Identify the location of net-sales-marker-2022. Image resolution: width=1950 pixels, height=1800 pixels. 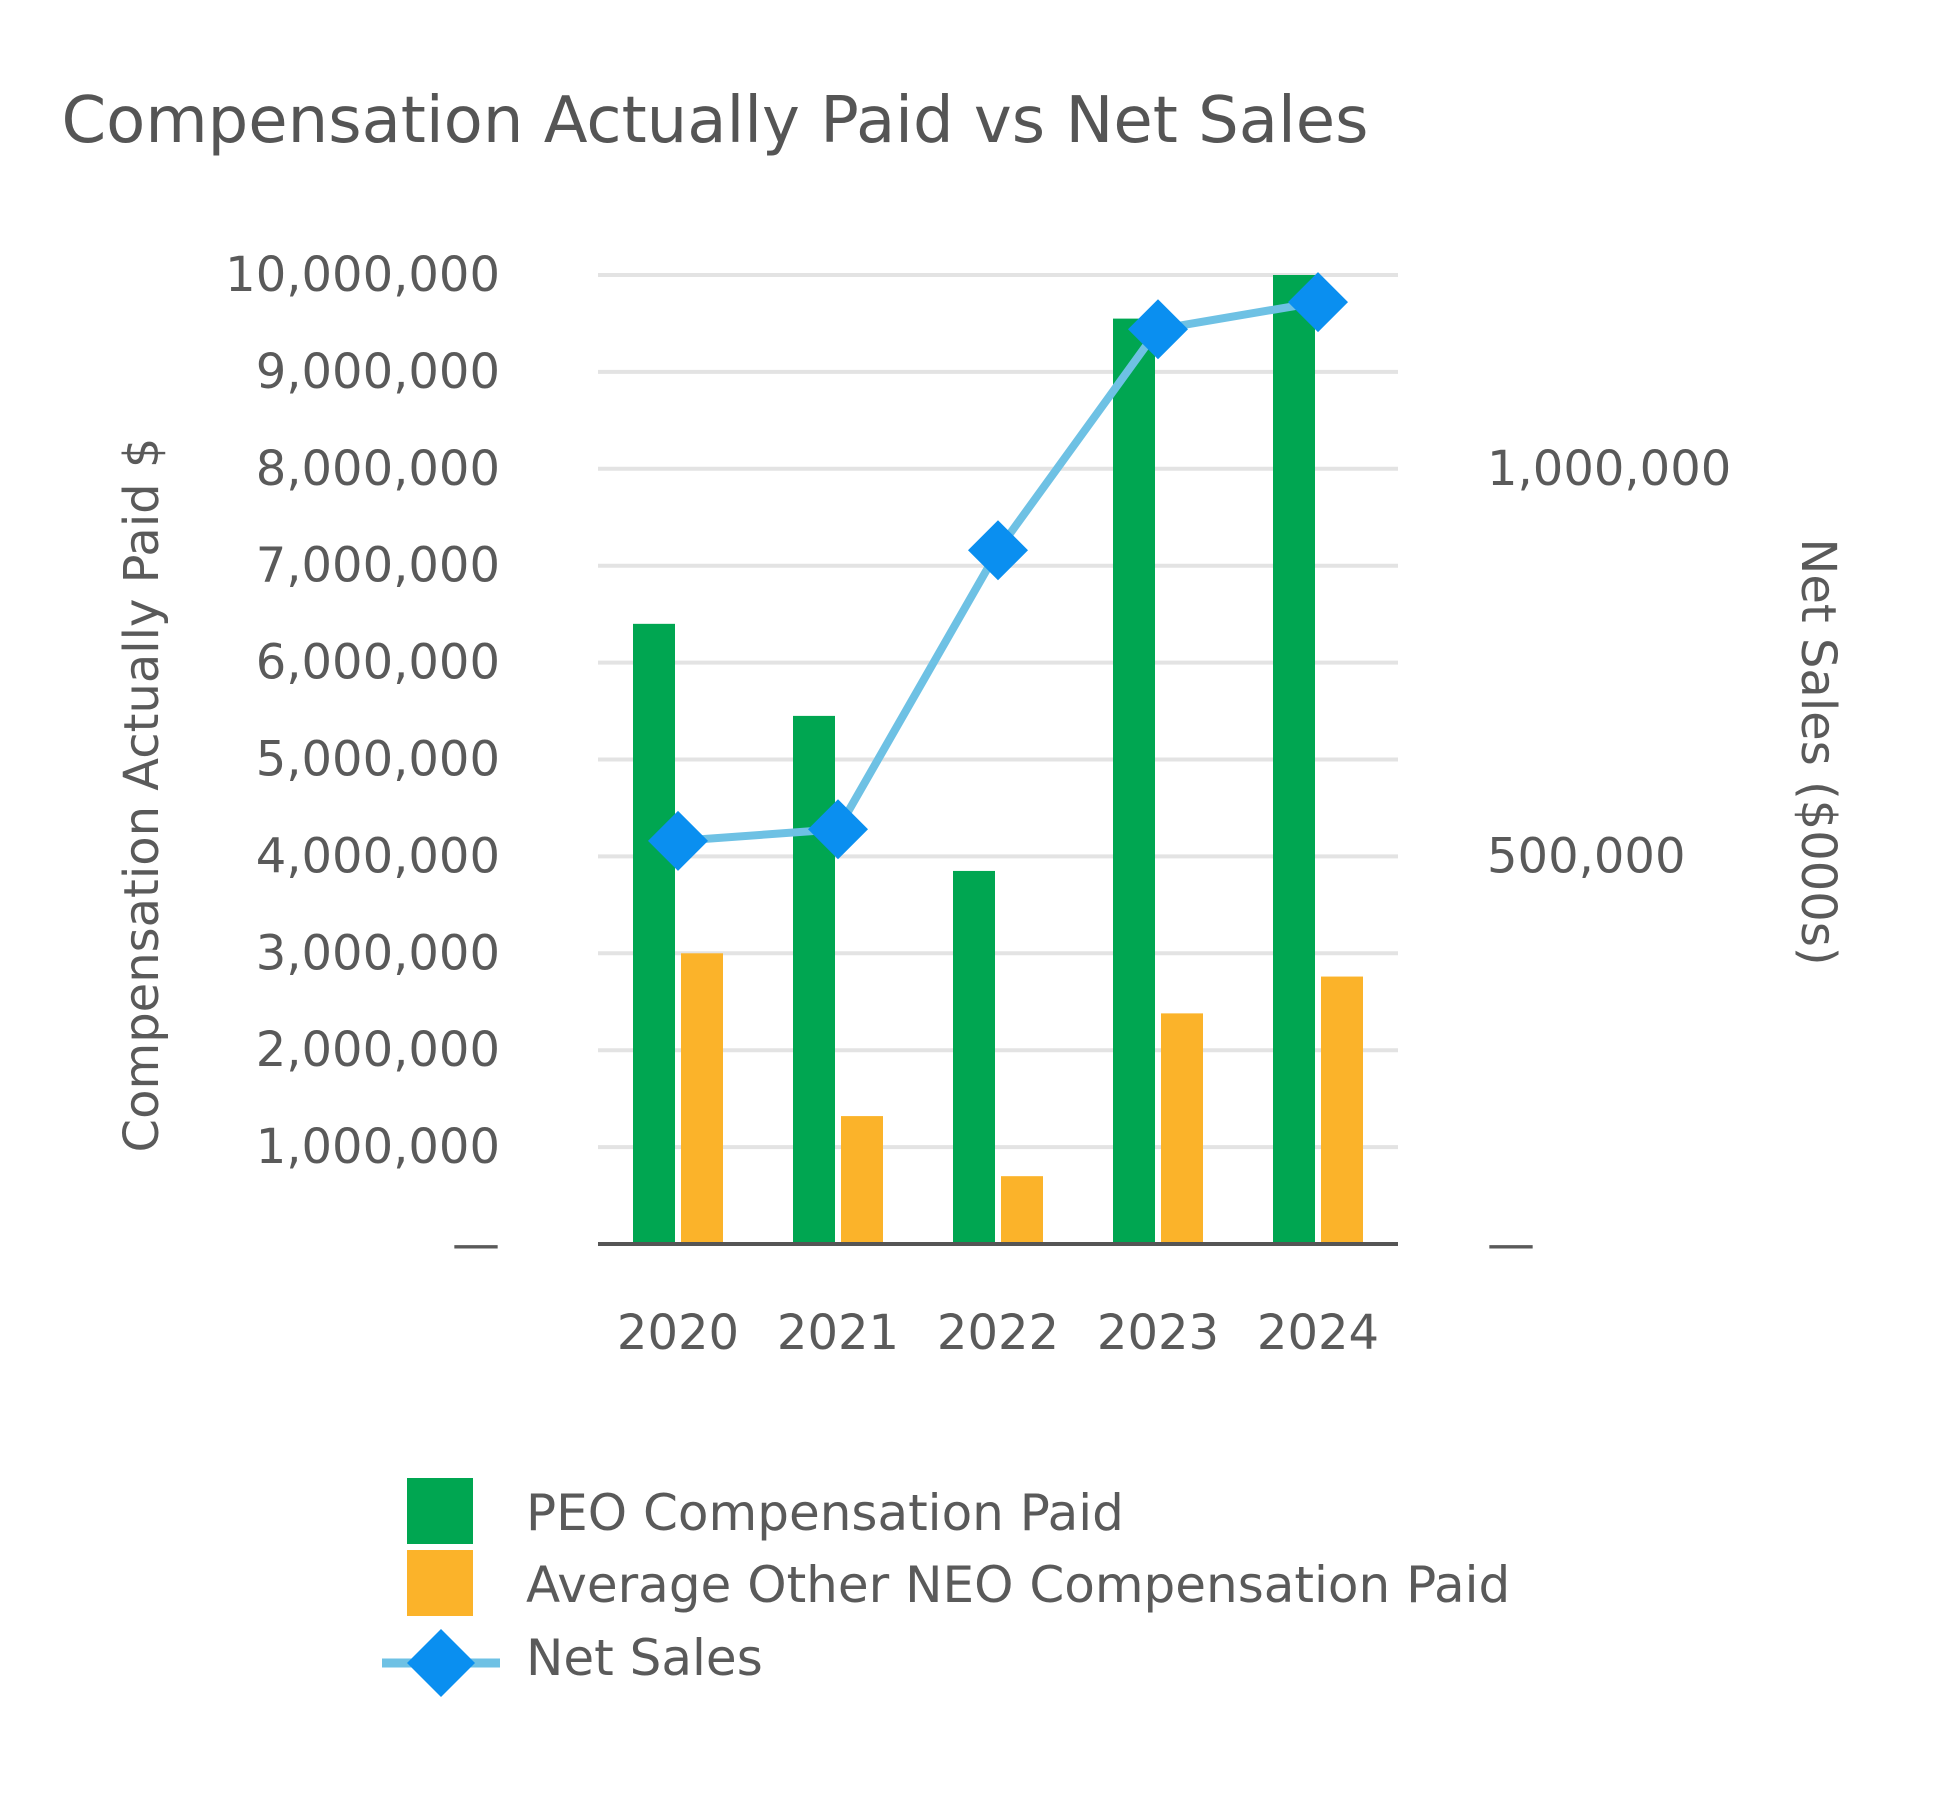
(998, 550).